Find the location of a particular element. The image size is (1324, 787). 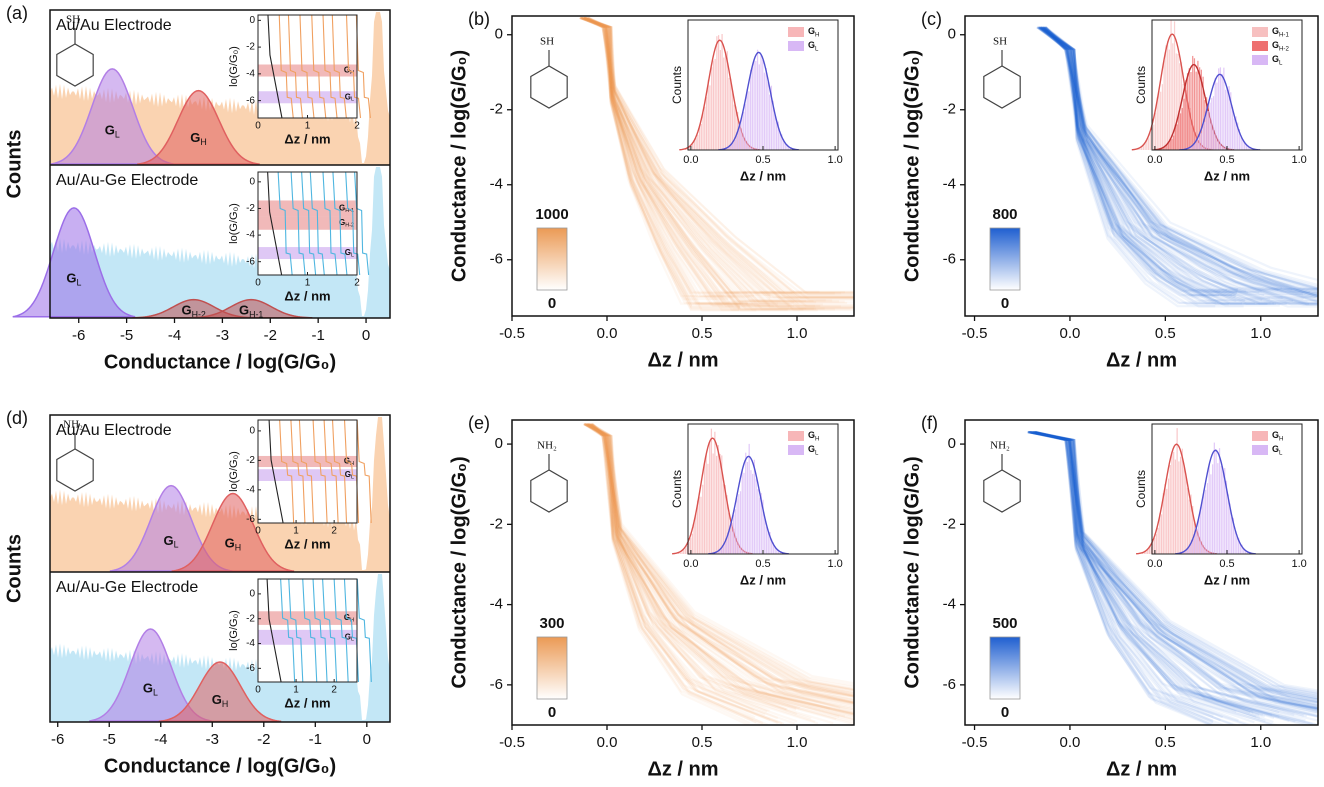

inset-x-tick-label: 1.0 is located at coordinates (834, 160).